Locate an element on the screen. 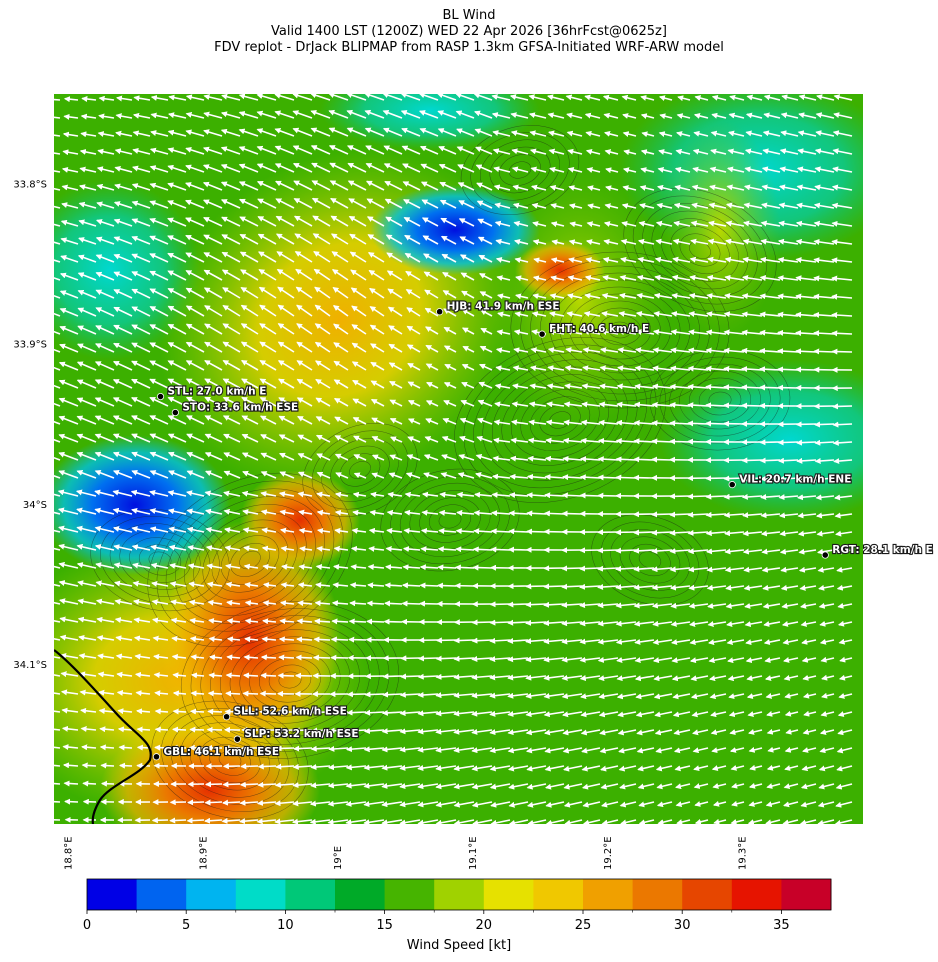 This screenshot has height=962, width=938. latitude-axis: 33.8°S 33.9°S 34°S 34.1°S is located at coordinates (30, 425).